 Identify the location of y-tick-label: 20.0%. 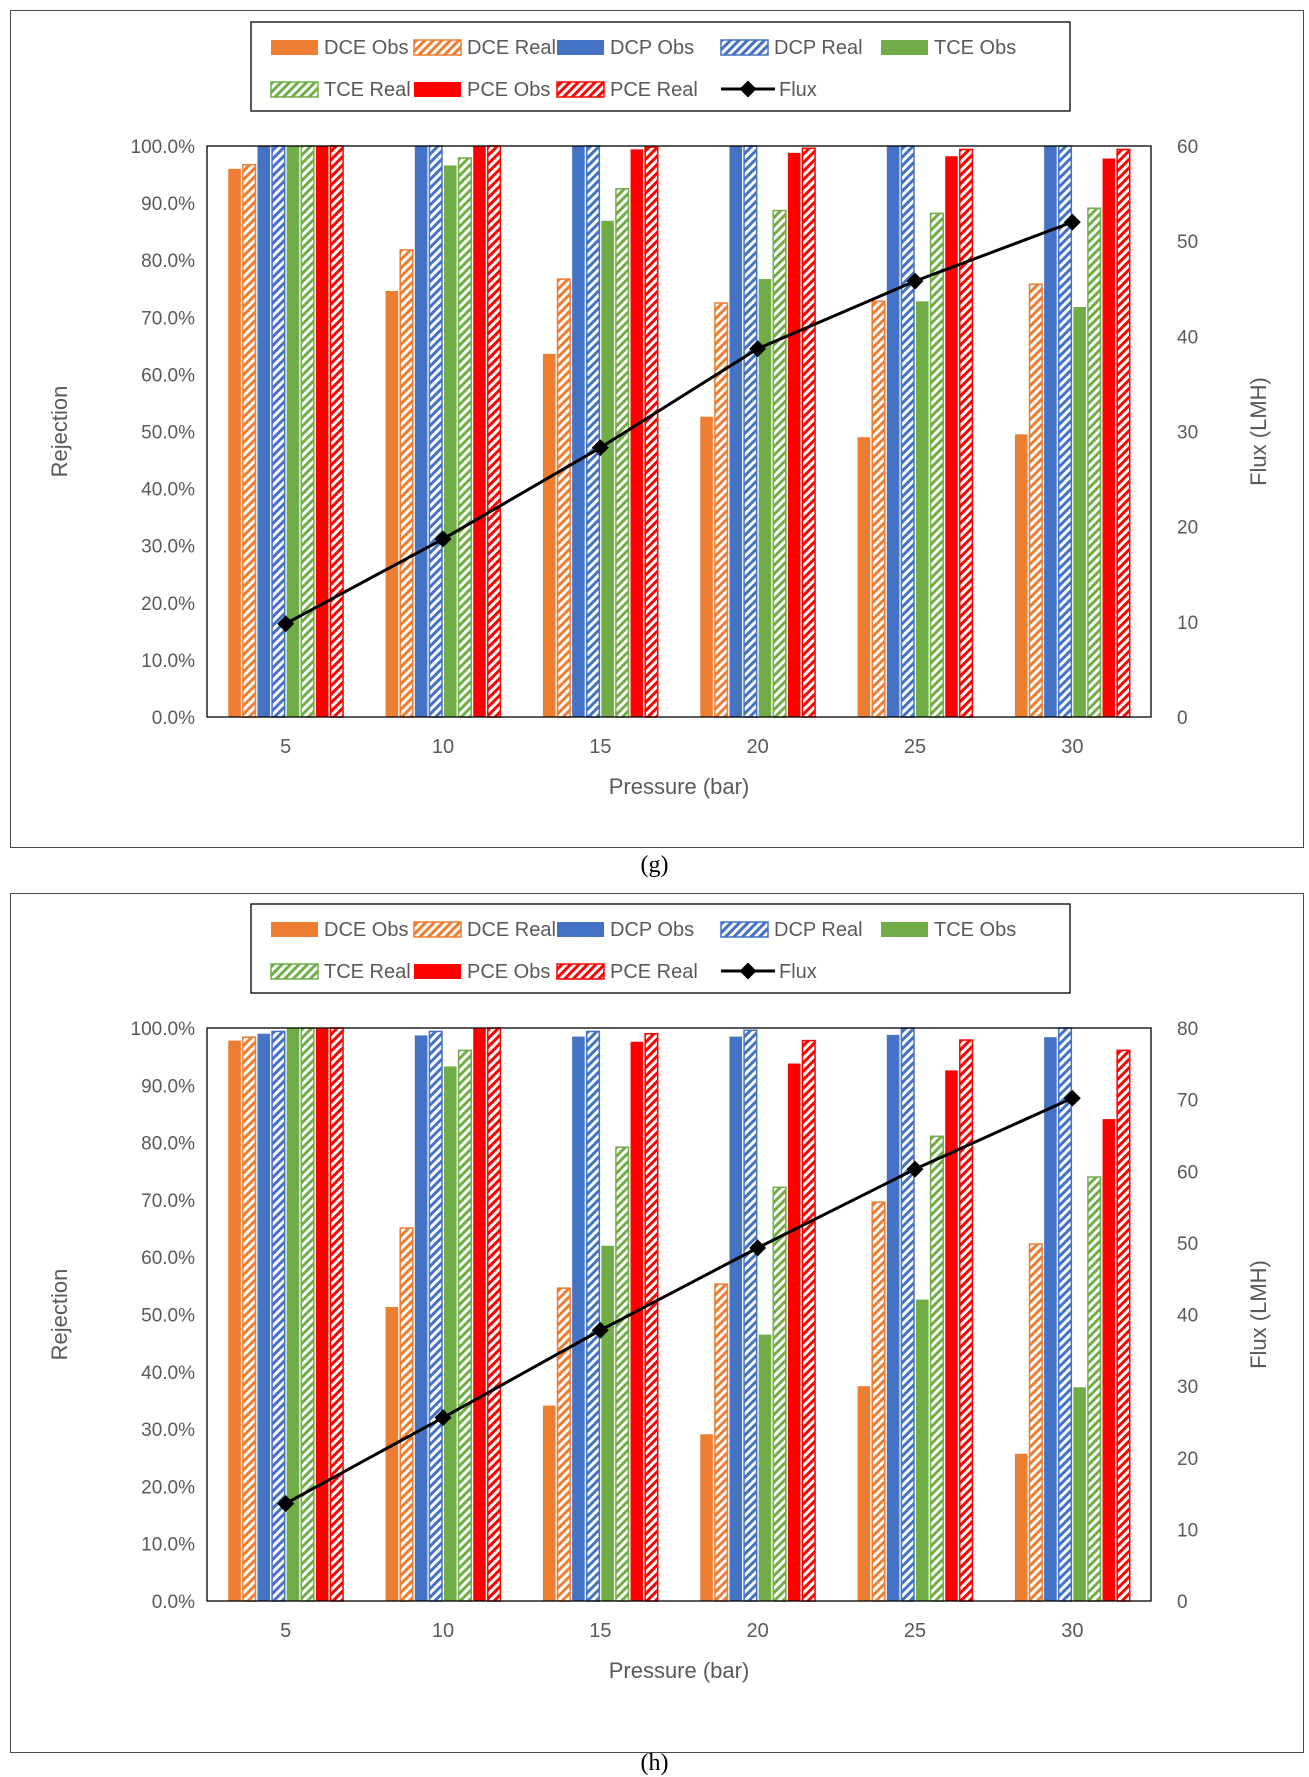
(168, 1487).